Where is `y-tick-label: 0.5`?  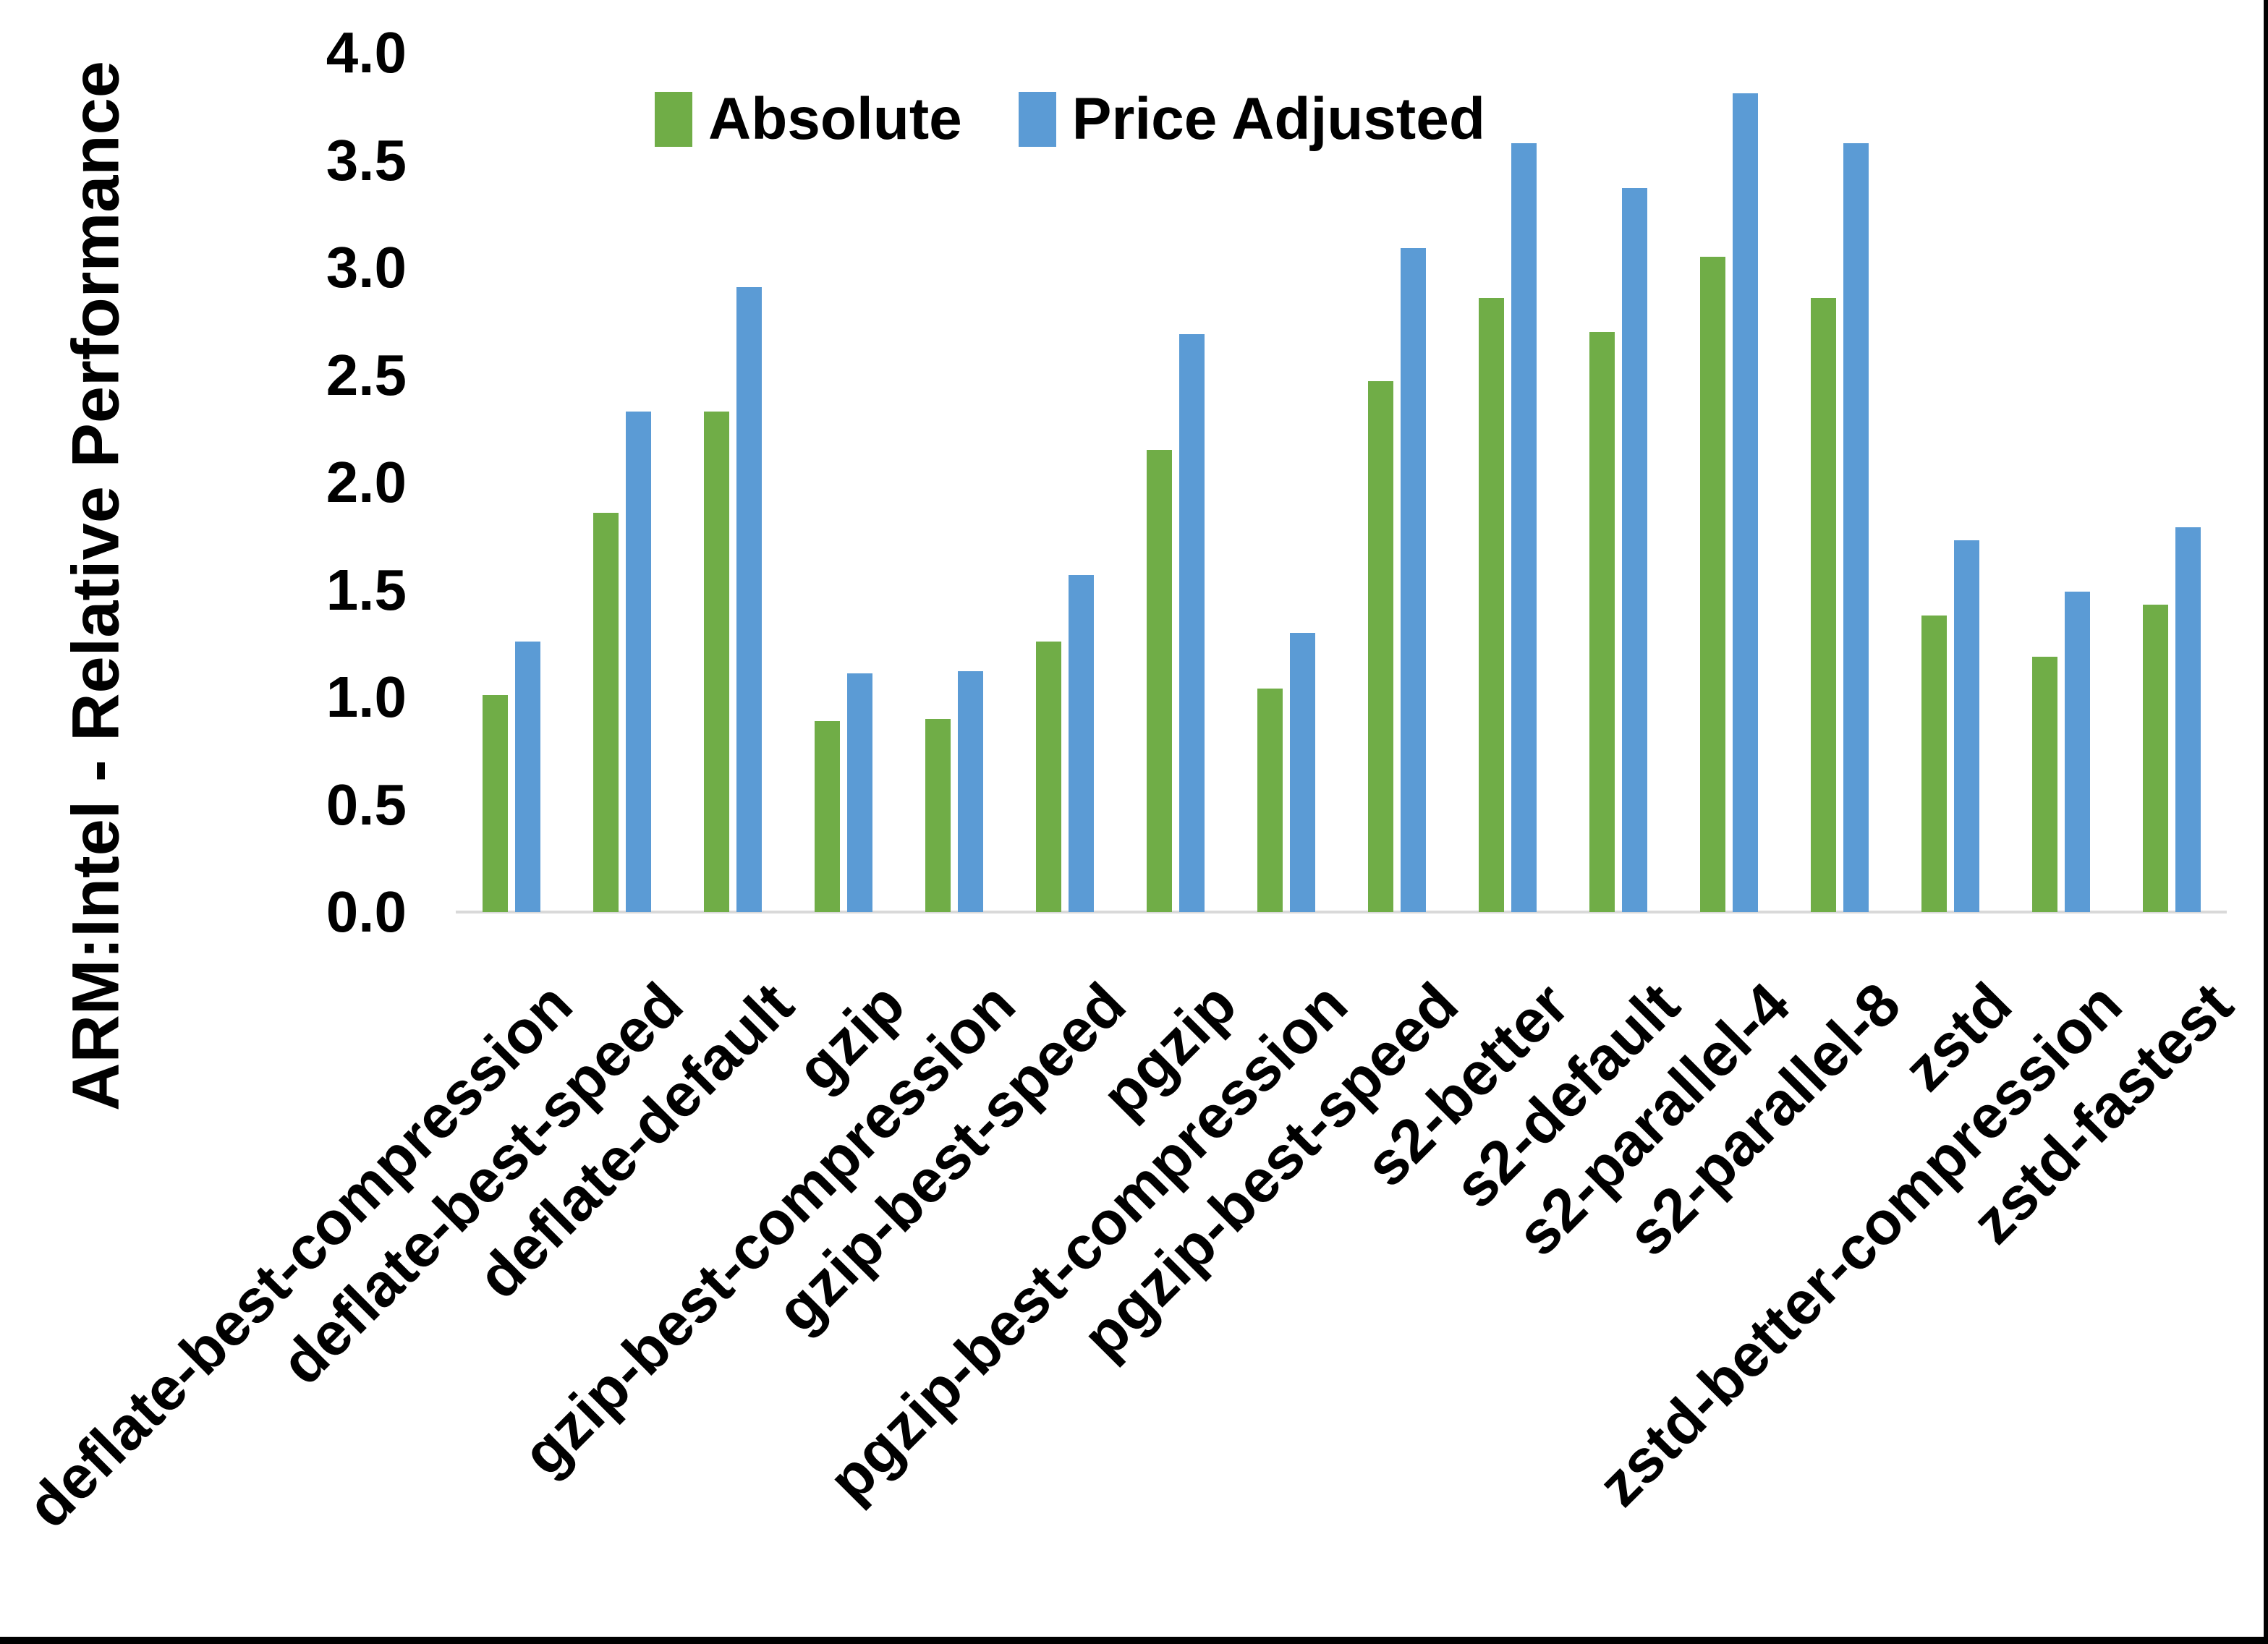 y-tick-label: 0.5 is located at coordinates (366, 804).